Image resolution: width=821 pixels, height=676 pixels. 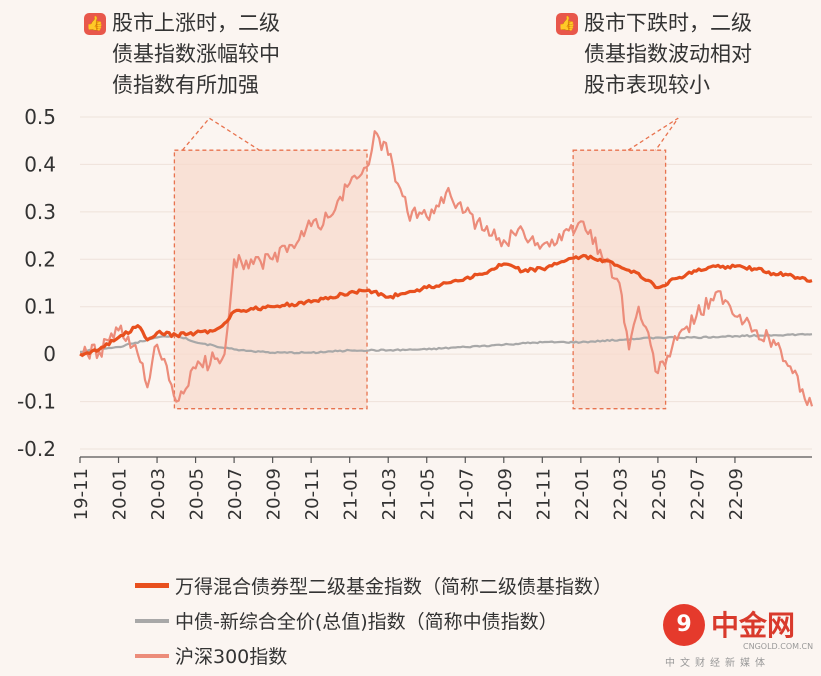 What do you see at coordinates (697, 494) in the screenshot?
I see `x-tick-label: 22-07` at bounding box center [697, 494].